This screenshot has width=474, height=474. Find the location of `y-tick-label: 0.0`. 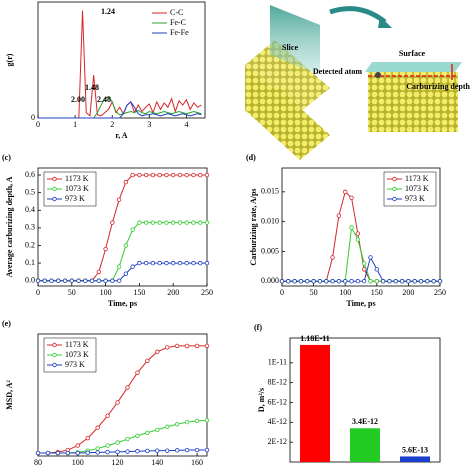

y-tick-label: 0.0 is located at coordinates (30, 280).